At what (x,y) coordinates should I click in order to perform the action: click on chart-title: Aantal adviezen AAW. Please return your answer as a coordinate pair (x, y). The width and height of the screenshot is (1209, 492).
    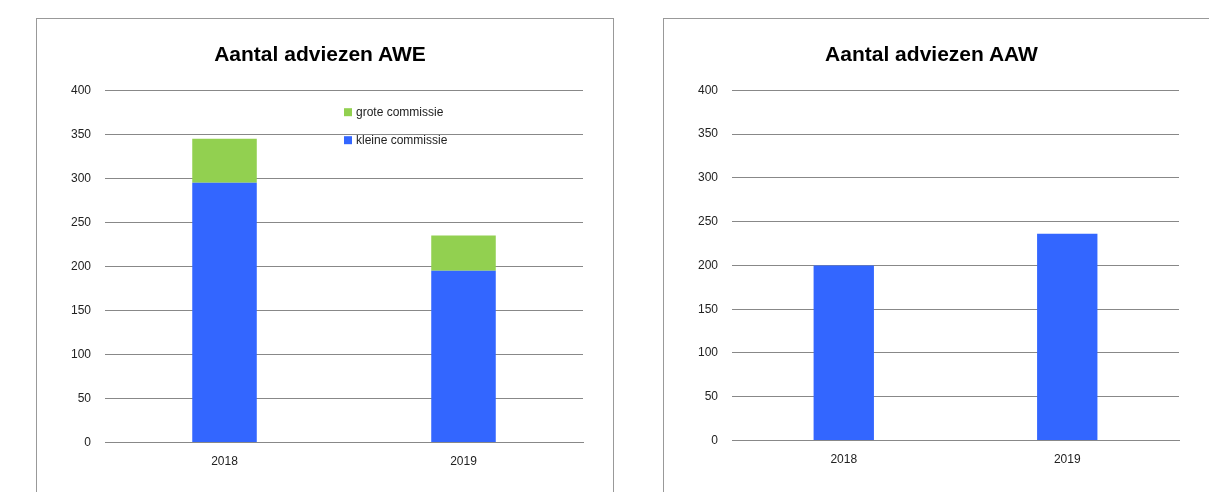
    Looking at the image, I should click on (932, 54).